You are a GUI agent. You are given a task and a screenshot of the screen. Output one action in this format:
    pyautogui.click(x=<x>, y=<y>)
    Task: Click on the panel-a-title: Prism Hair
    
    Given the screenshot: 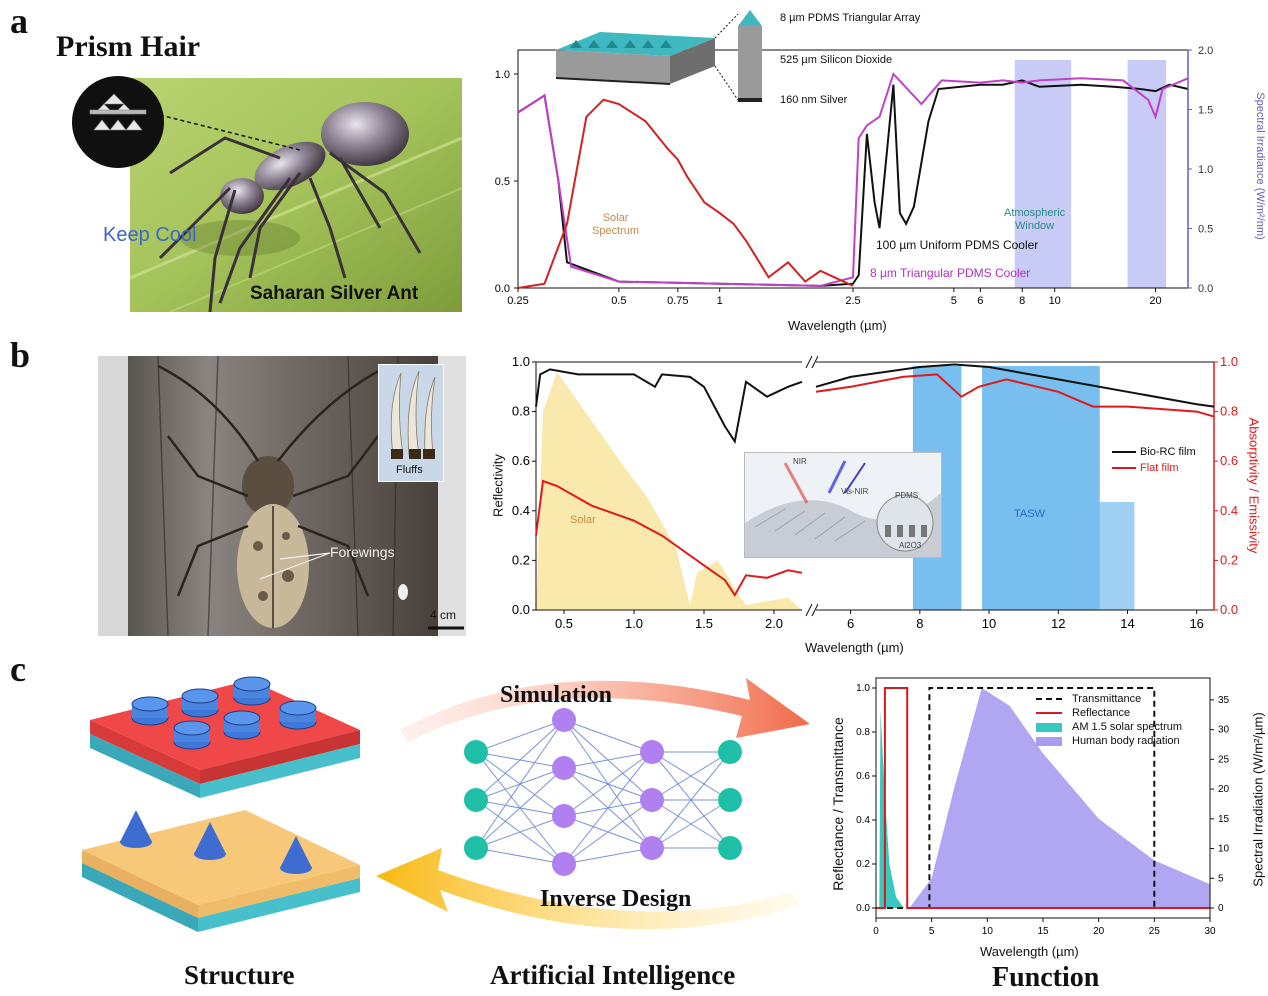 What is the action you would take?
    pyautogui.click(x=128, y=46)
    